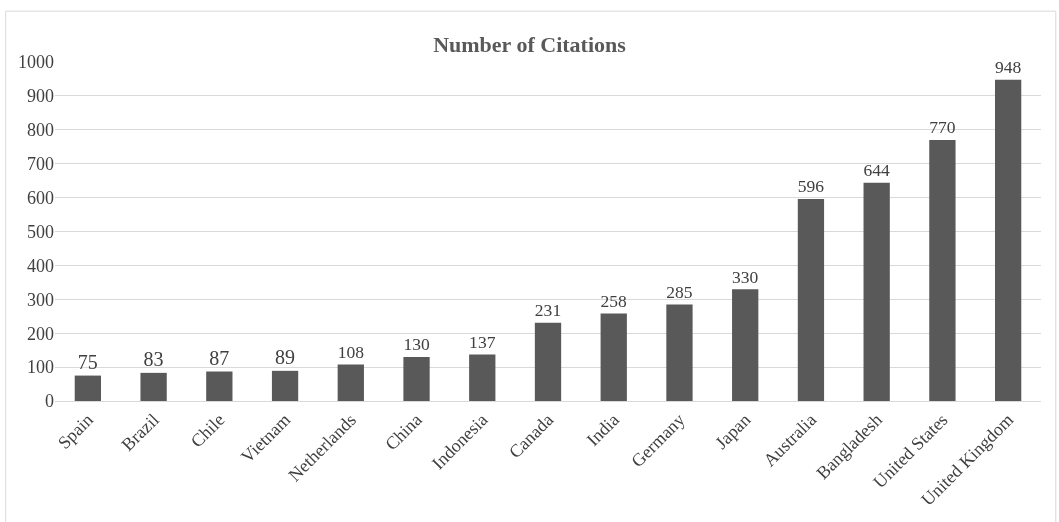 This screenshot has height=522, width=1059. What do you see at coordinates (351, 351) in the screenshot?
I see `data-label: 108` at bounding box center [351, 351].